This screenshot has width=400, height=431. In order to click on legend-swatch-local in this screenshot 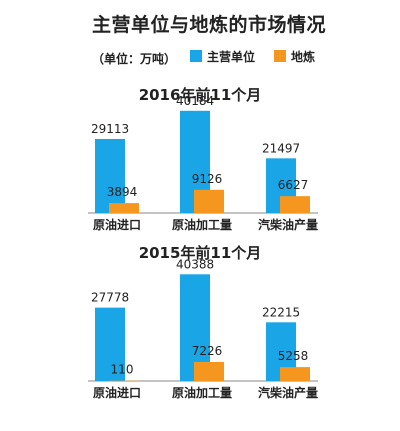, I will do `click(280, 56)`.